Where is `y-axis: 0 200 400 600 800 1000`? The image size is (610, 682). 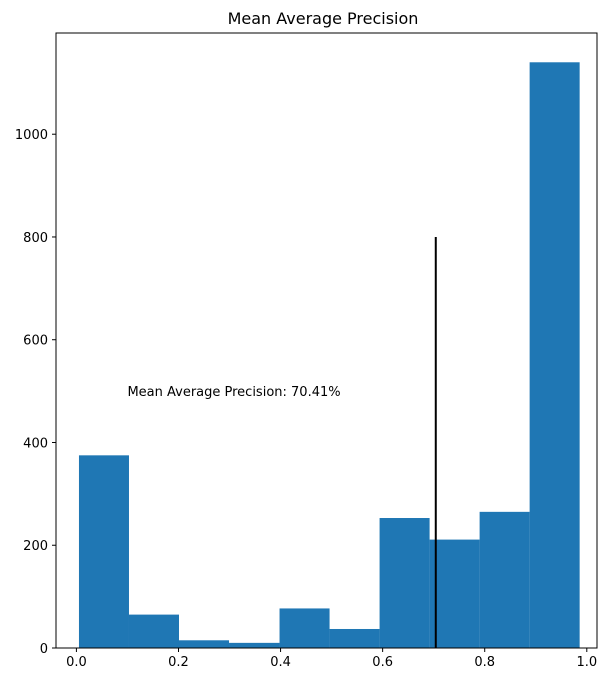 y-axis: 0 200 400 600 800 1000 is located at coordinates (35, 392).